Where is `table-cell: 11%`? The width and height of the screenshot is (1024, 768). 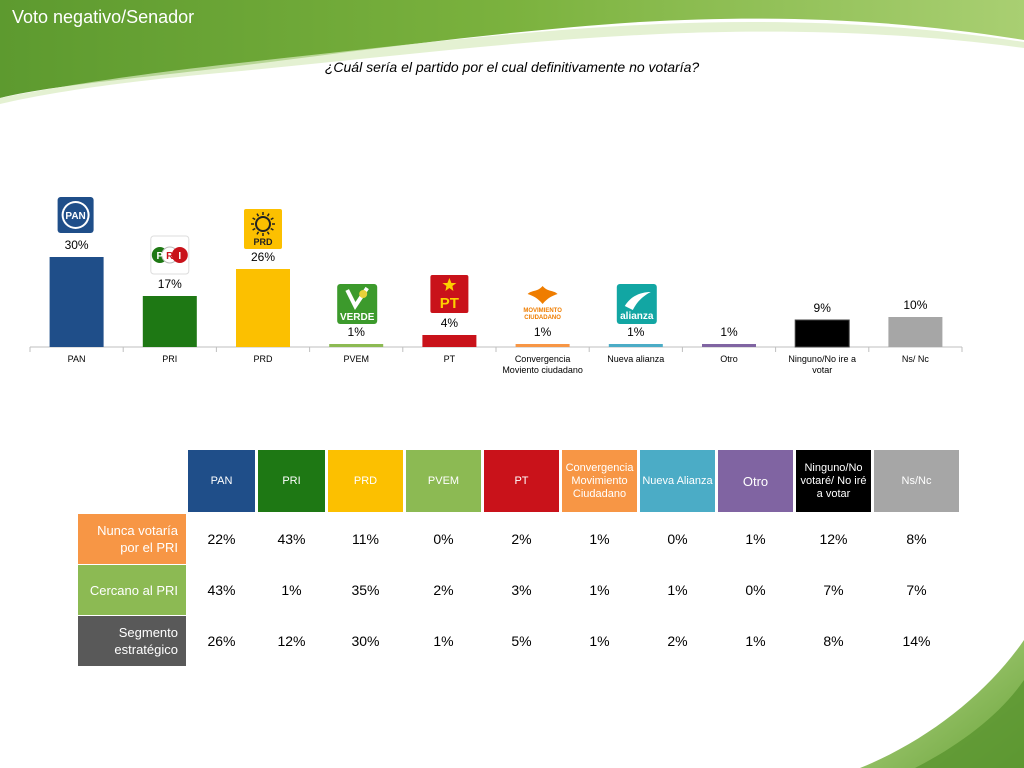
table-cell: 11% is located at coordinates (365, 539).